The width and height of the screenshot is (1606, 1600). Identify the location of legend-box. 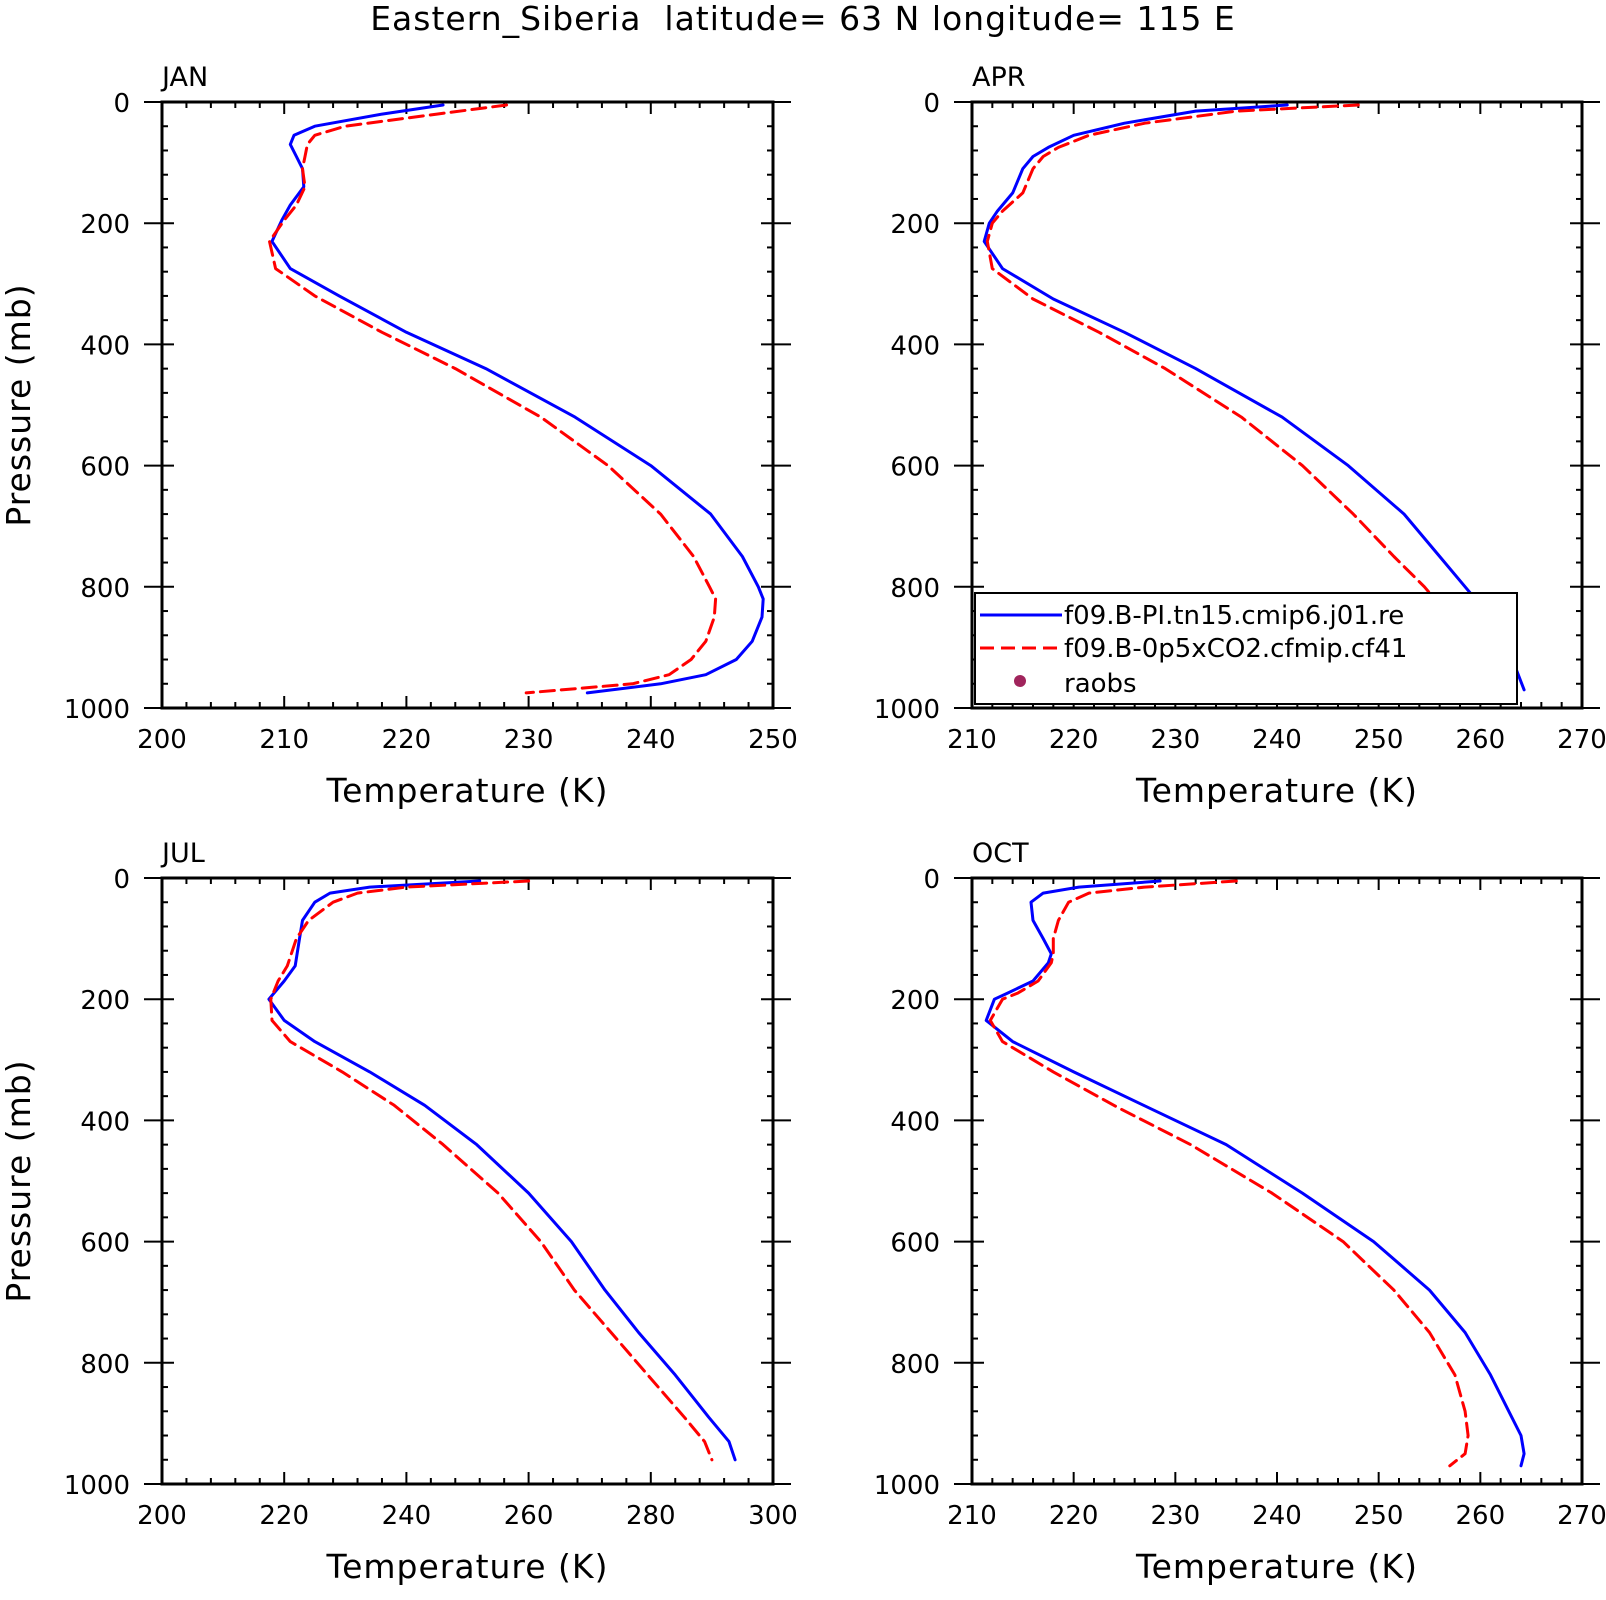
(1246, 648).